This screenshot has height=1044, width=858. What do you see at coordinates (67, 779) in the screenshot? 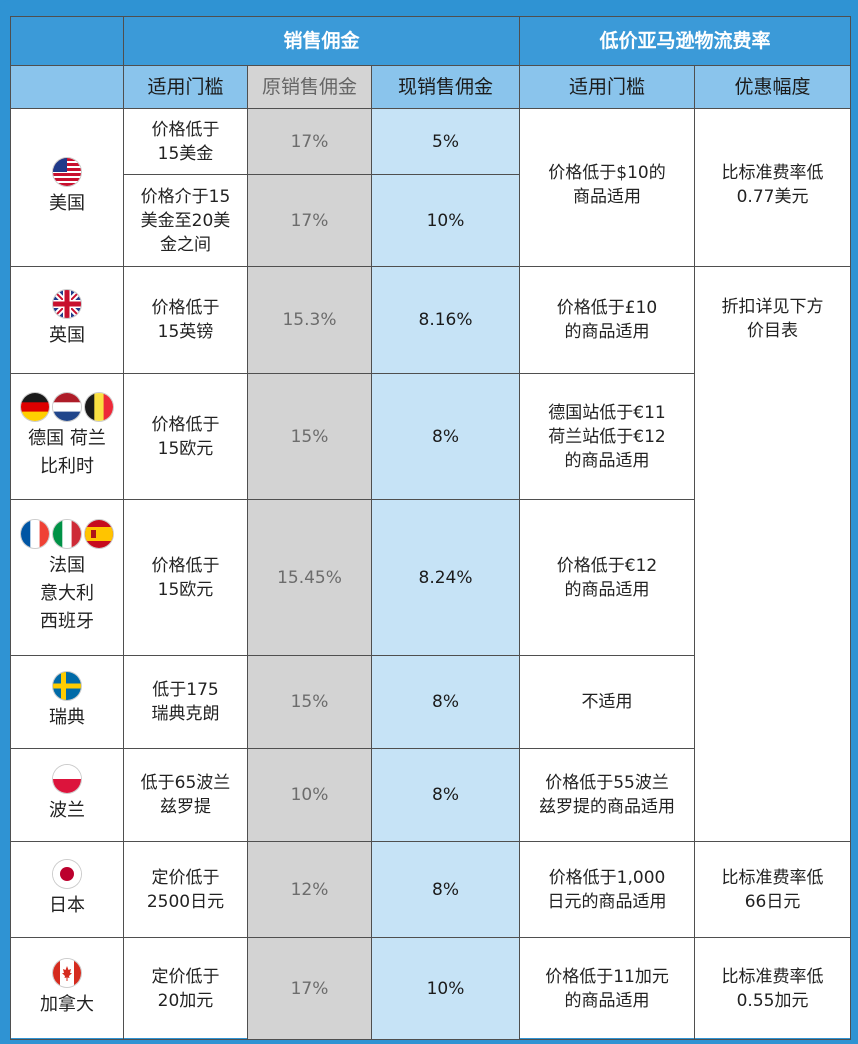
I see `poland-flag-icon` at bounding box center [67, 779].